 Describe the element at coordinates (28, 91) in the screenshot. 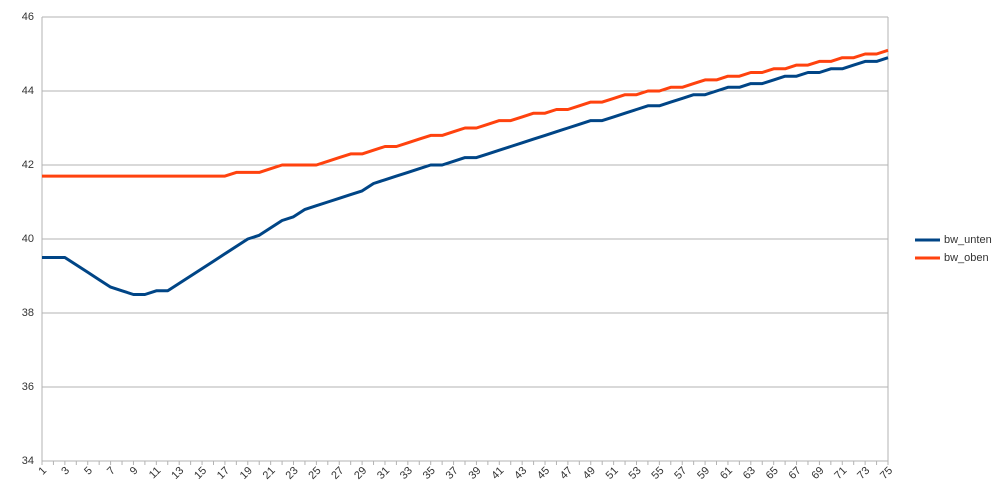

I see `y-tick-label: 44` at that location.